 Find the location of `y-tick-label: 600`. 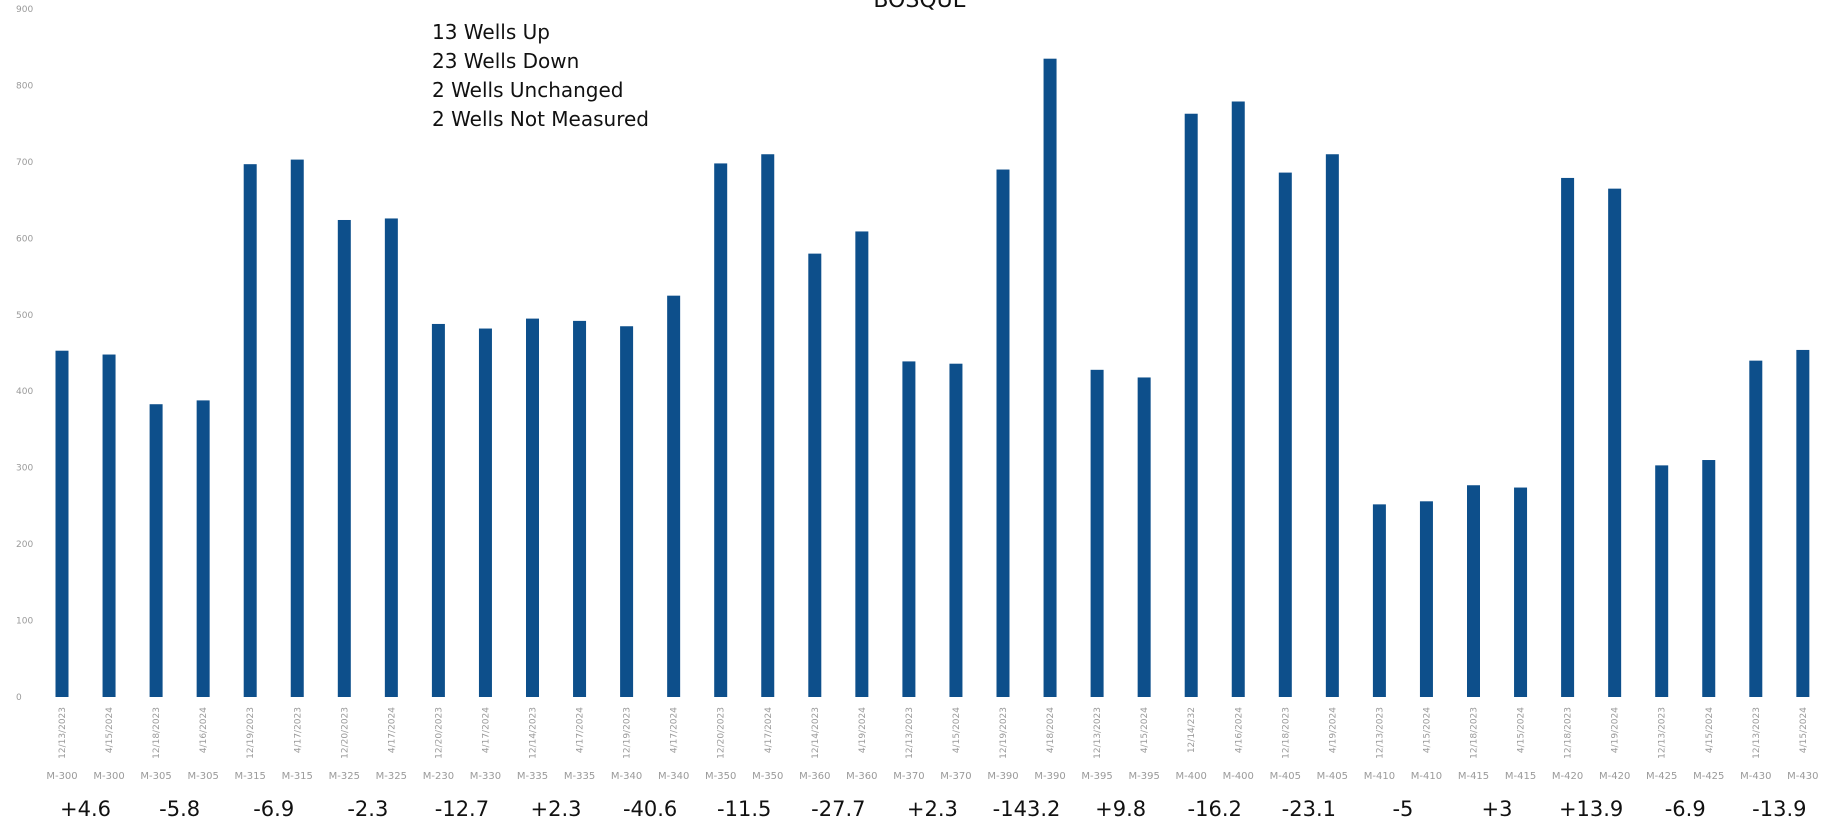

y-tick-label: 600 is located at coordinates (24, 239).